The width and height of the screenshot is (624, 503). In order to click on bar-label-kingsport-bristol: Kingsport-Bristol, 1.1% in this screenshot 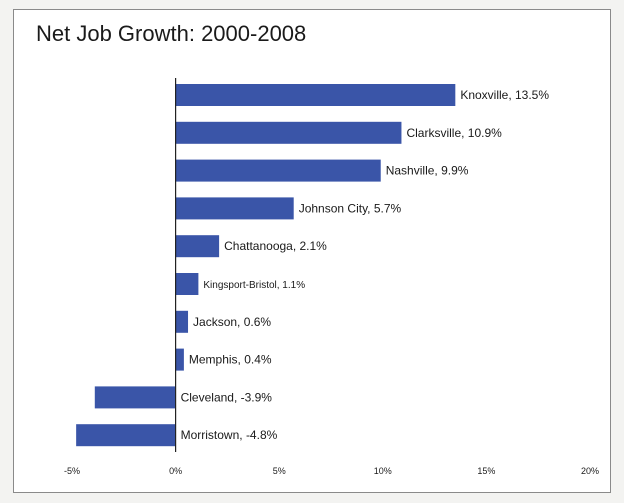, I will do `click(254, 285)`.